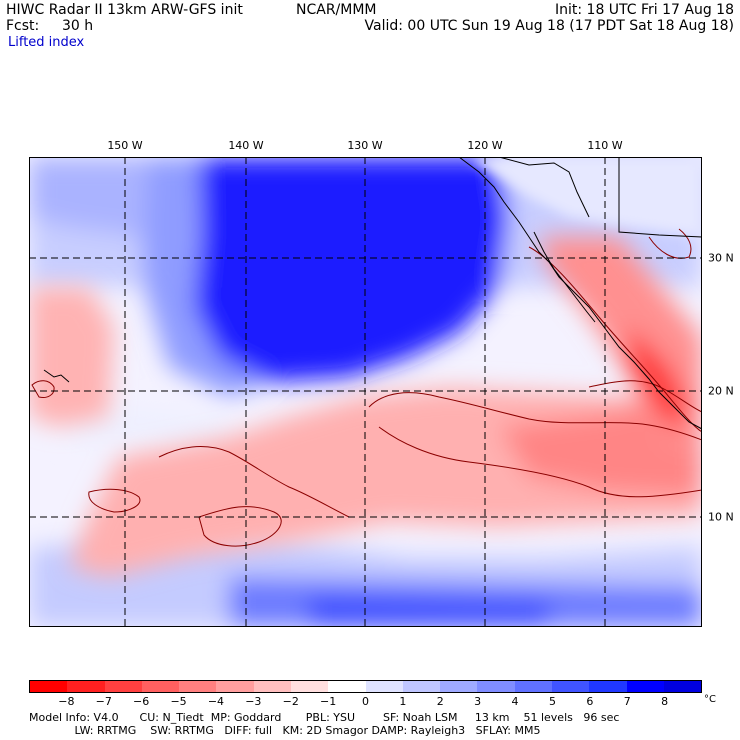 The height and width of the screenshot is (740, 740). I want to click on colorbar-tick-label: −5, so click(178, 701).